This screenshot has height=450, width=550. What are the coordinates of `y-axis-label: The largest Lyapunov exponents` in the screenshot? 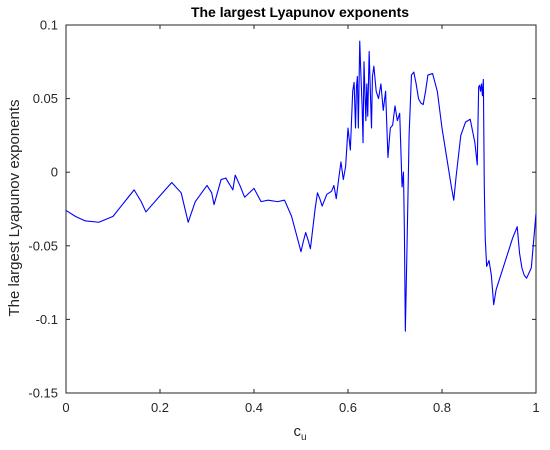 It's located at (14, 207).